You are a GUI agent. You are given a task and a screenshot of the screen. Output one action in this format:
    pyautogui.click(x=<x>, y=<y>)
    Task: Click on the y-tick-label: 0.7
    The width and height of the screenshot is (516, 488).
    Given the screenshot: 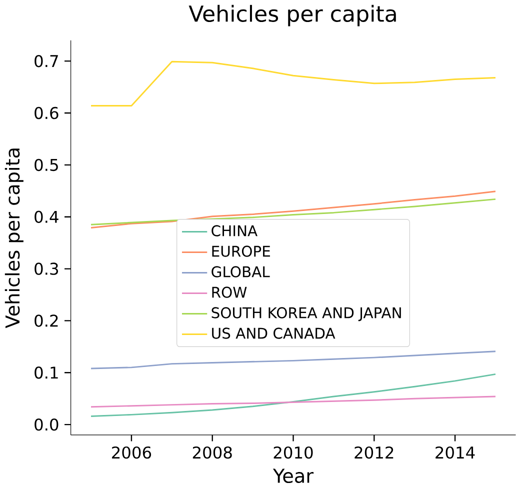 What is the action you would take?
    pyautogui.click(x=46, y=61)
    